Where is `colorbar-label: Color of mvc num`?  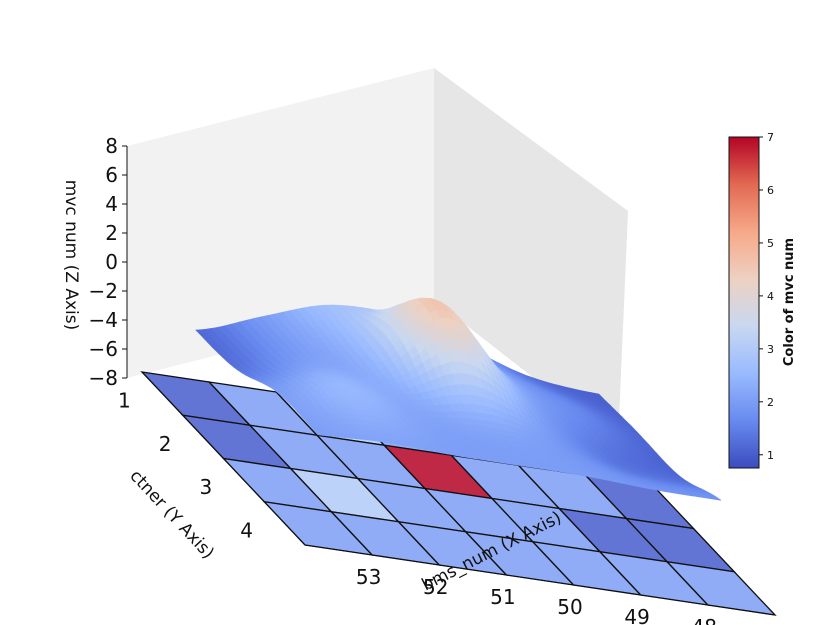
colorbar-label: Color of mvc num is located at coordinates (789, 302).